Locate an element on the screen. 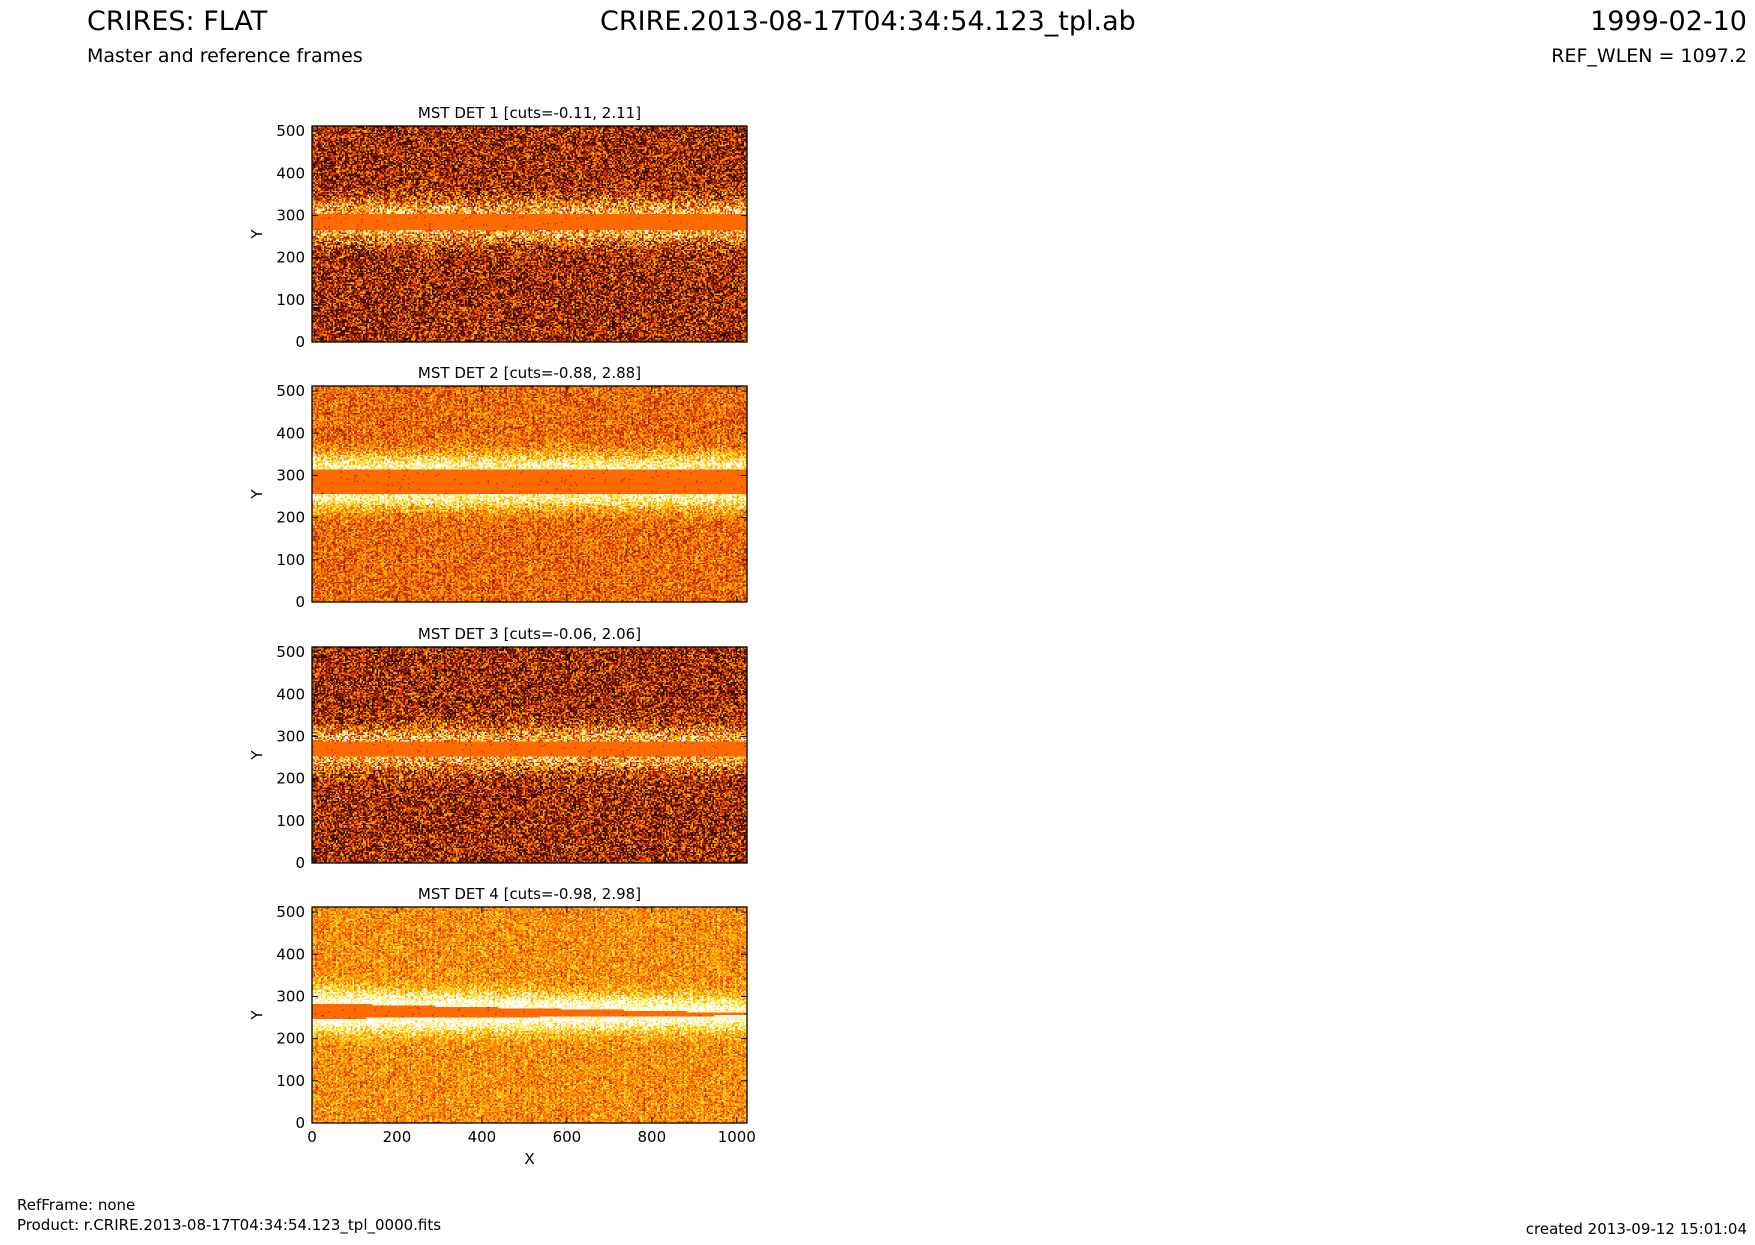 This screenshot has height=1245, width=1755. y-axis-label-2: Y is located at coordinates (257, 494).